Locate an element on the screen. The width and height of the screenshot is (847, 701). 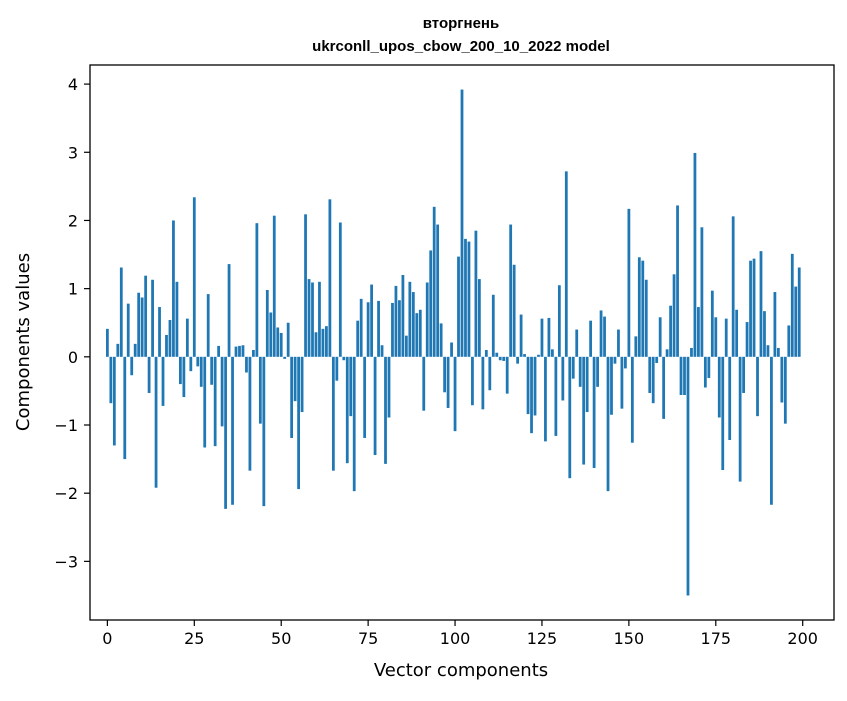
chart-subtitle: ukrconll_upos_cbow_200_10_2022 model is located at coordinates (461, 46).